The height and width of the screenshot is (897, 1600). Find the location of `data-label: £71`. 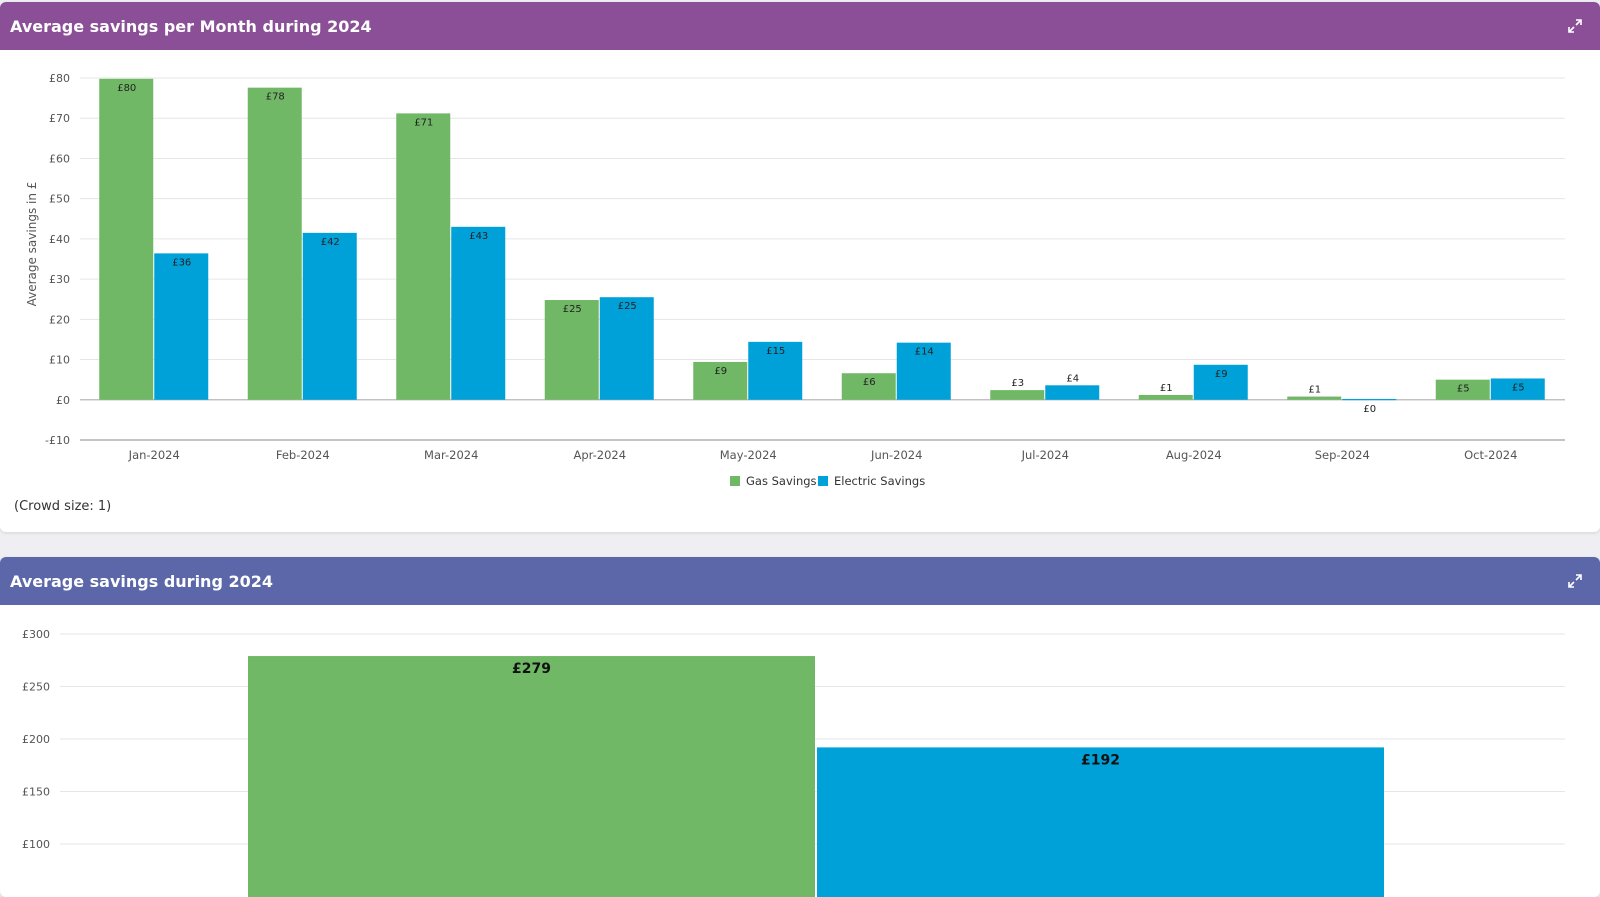

data-label: £71 is located at coordinates (423, 122).